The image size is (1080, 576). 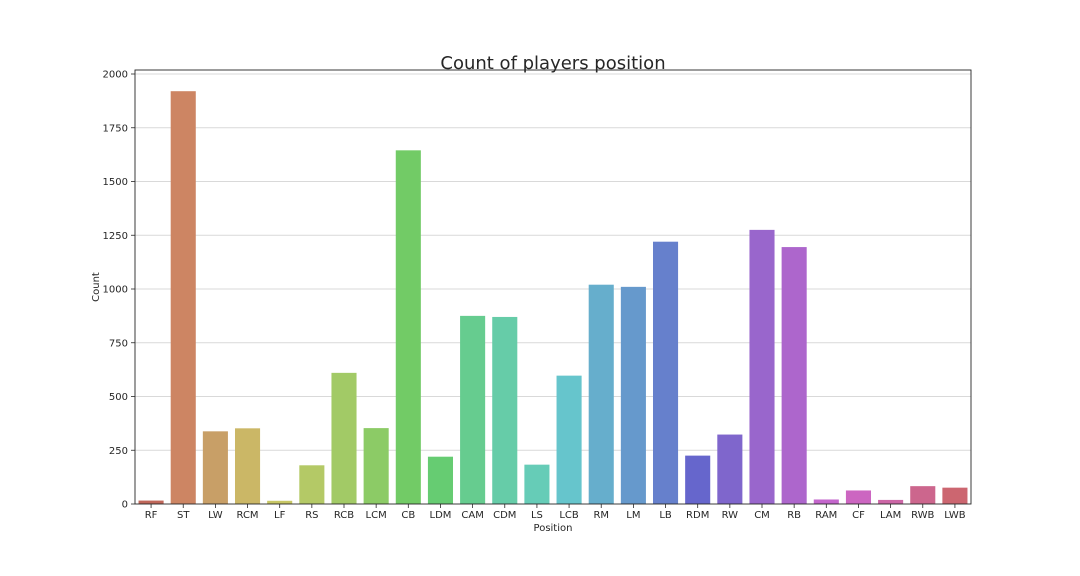 I want to click on y-tick-label: 1750, so click(x=115, y=128).